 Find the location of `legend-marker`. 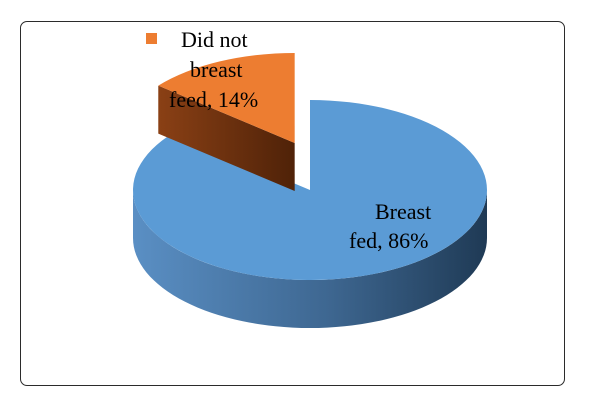

legend-marker is located at coordinates (151, 38).